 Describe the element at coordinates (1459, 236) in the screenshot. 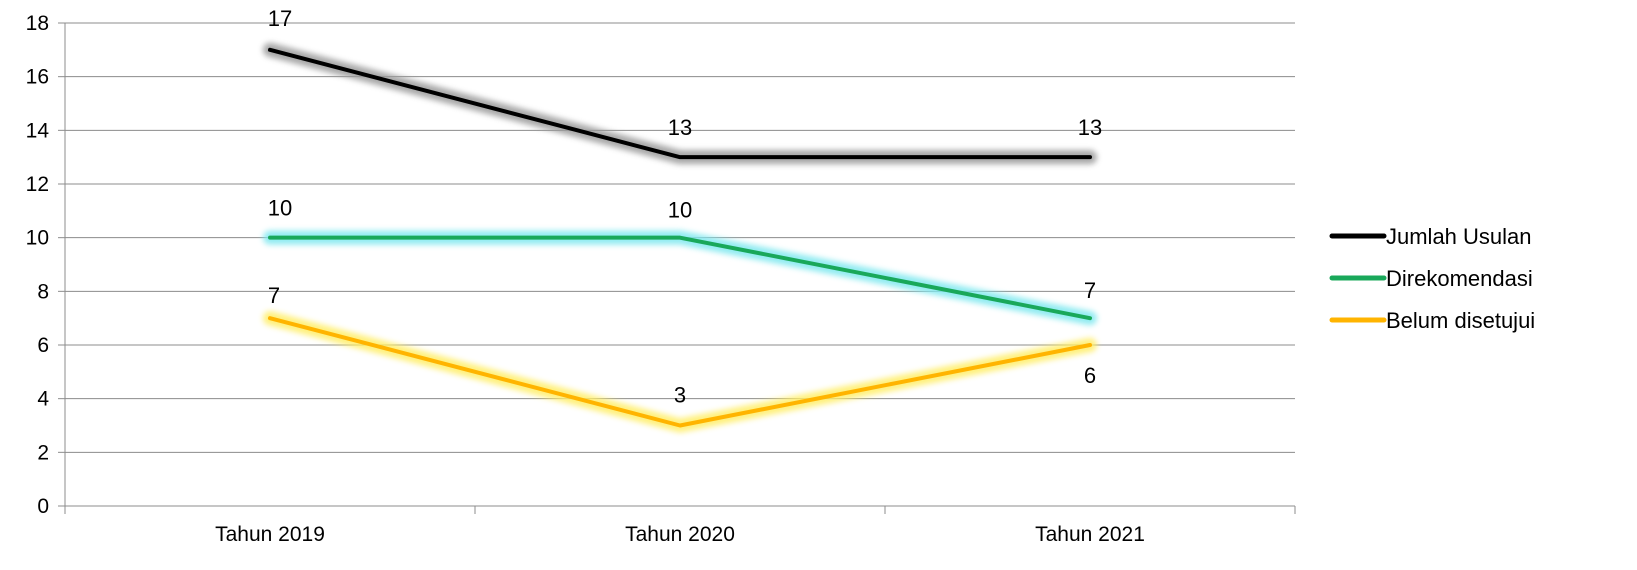

I see `legend-label: Jumlah Usulan` at that location.